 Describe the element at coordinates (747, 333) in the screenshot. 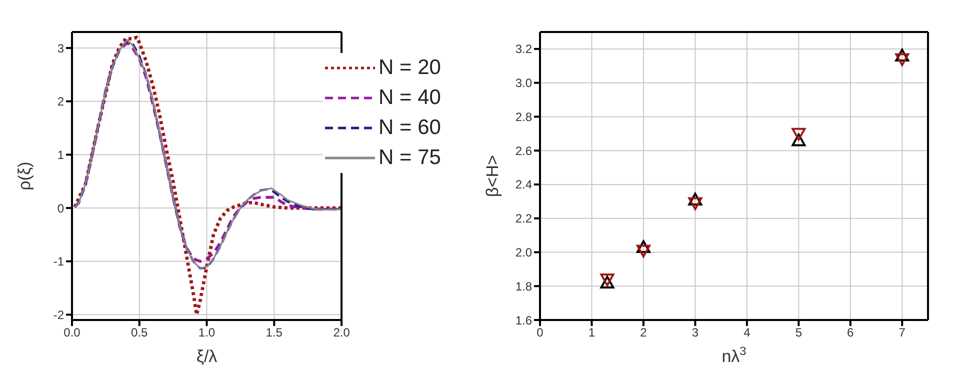

I see `x-tick-label: 4` at that location.